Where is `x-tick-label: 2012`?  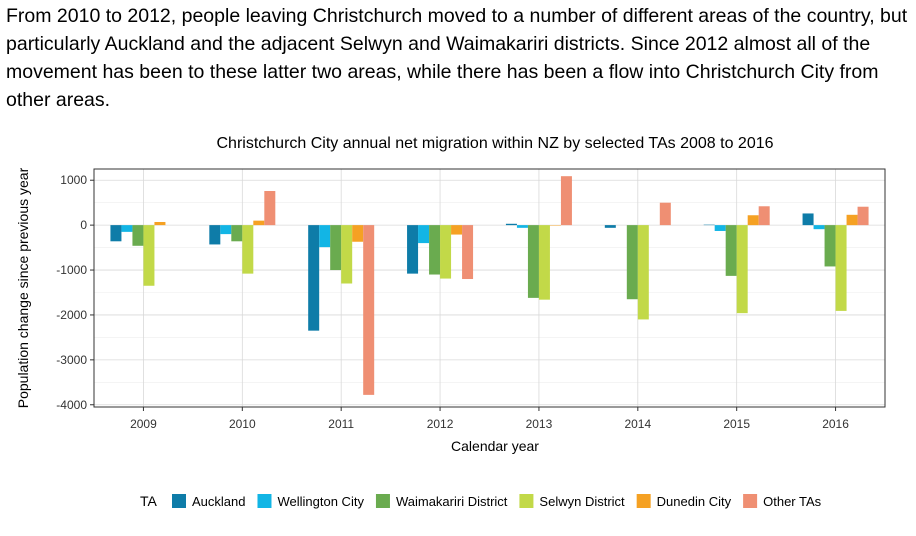 x-tick-label: 2012 is located at coordinates (440, 424).